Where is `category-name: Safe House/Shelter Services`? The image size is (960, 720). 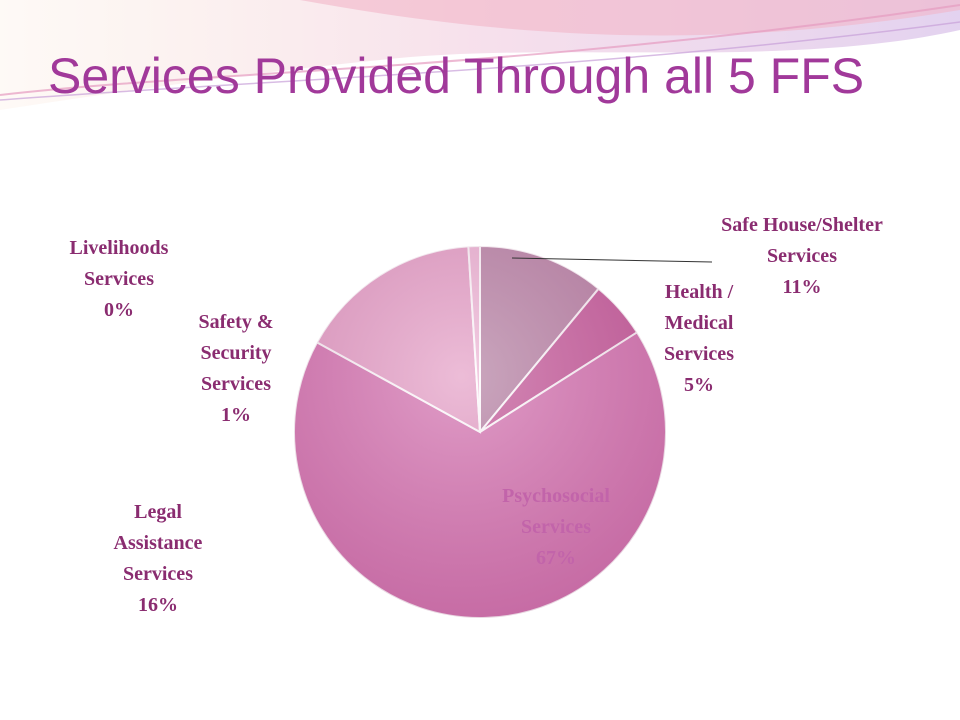
category-name: Safe House/Shelter Services is located at coordinates (802, 240).